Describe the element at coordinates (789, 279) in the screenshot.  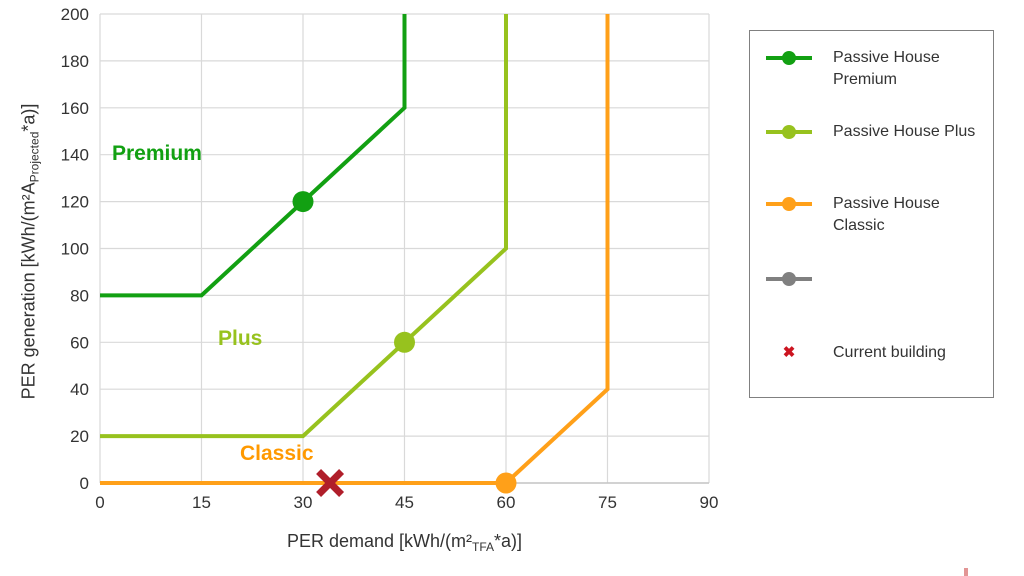
I see `legend-marker-line-dot-gray` at that location.